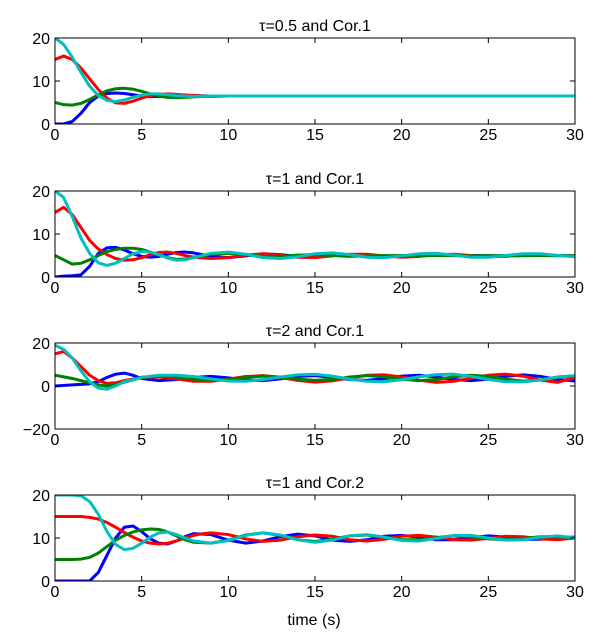  Describe the element at coordinates (315, 179) in the screenshot. I see `subplot-title: τ=1 and Cor.1` at that location.